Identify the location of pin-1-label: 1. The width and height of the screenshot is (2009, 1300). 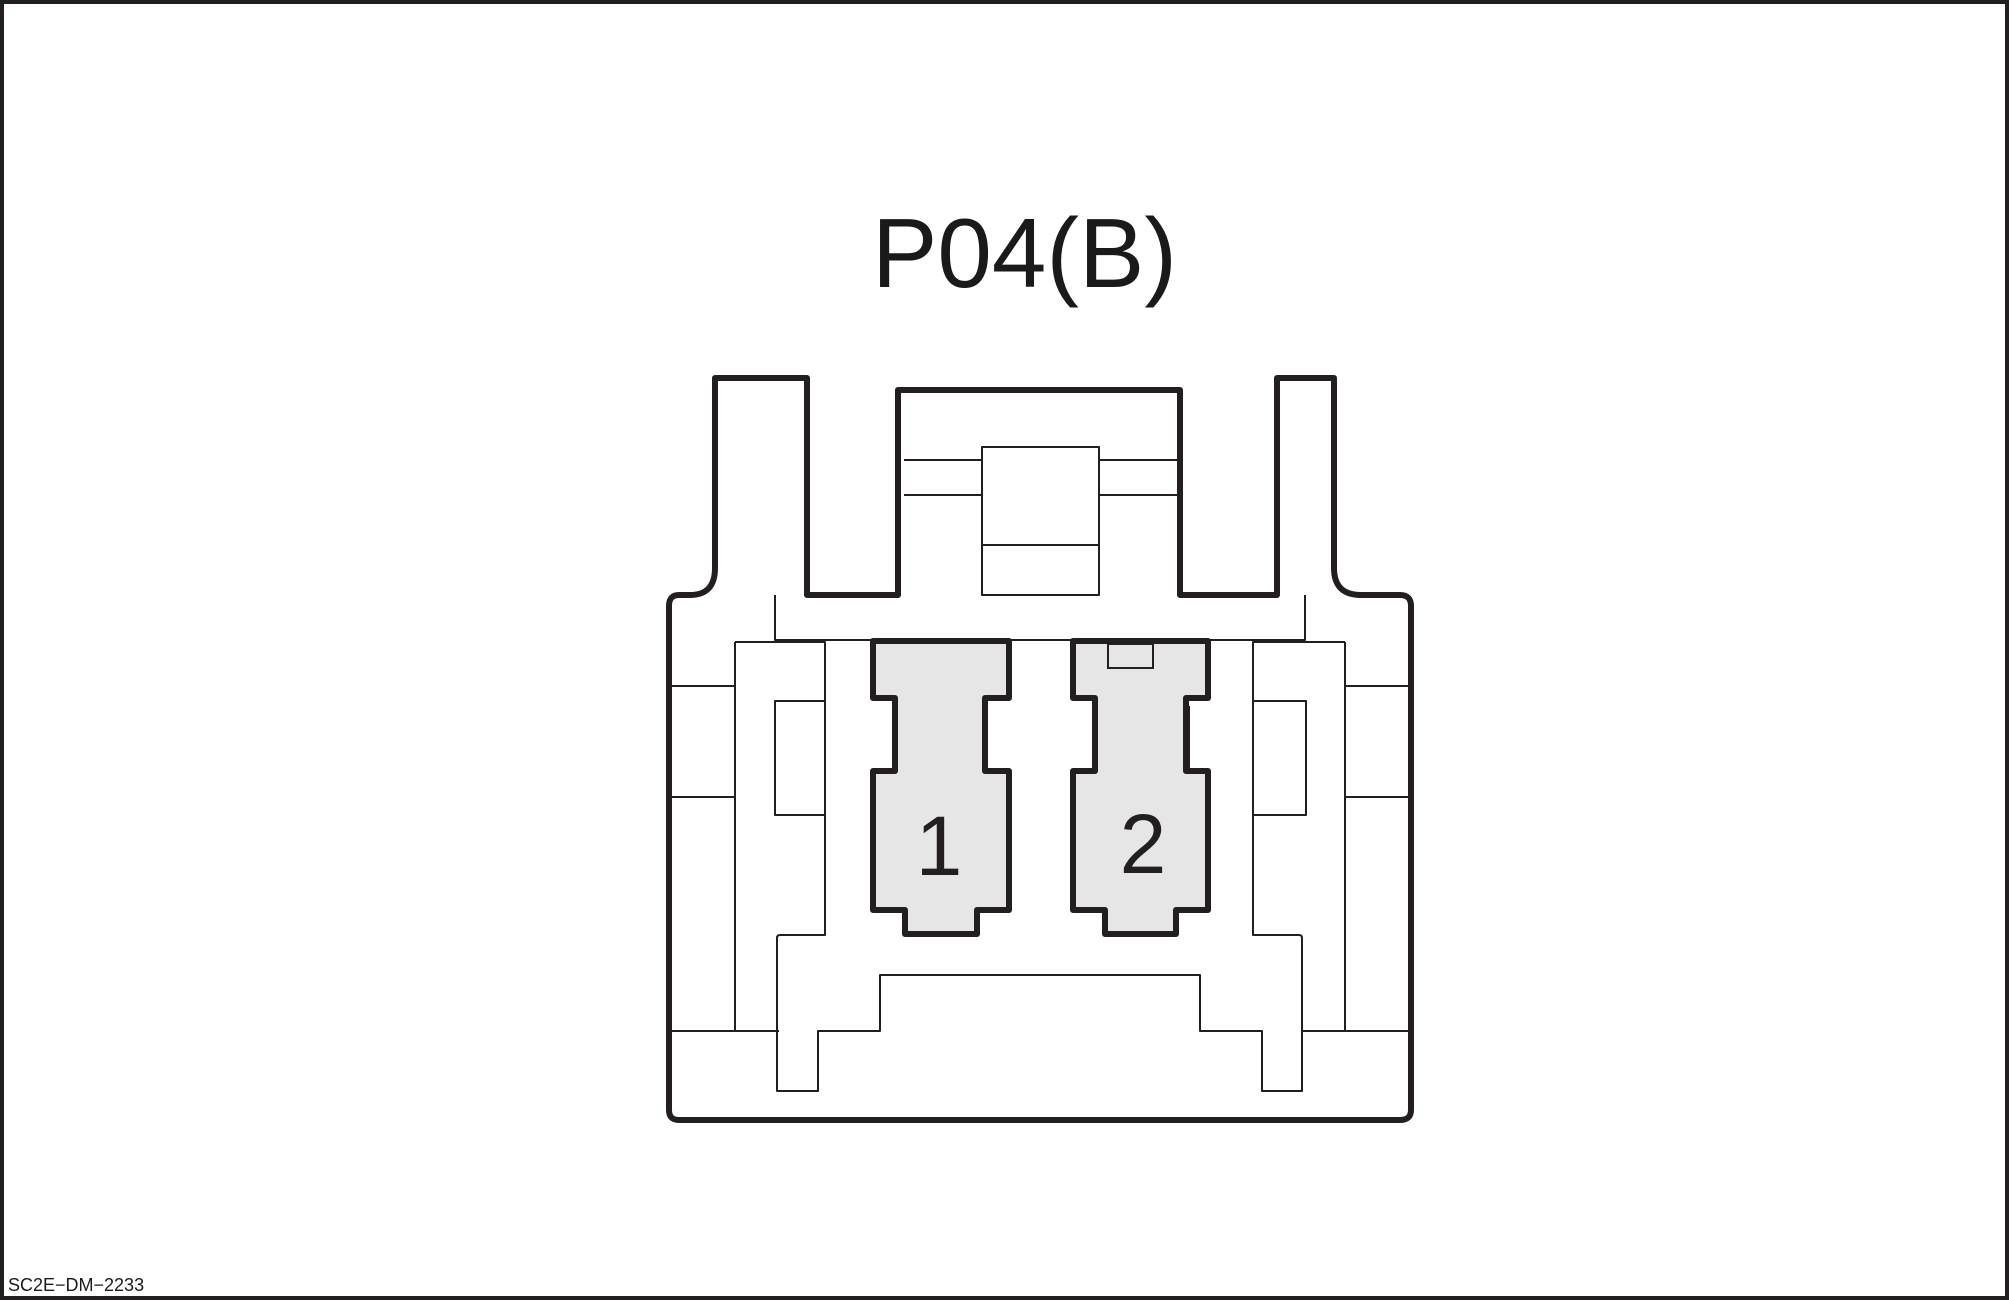
(939, 846).